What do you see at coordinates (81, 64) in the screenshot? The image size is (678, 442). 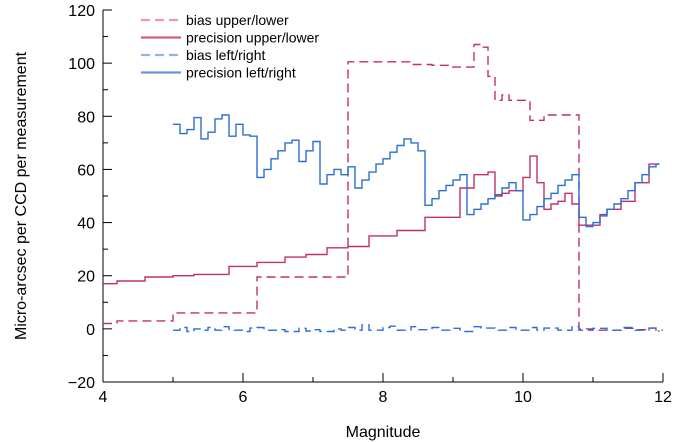 I see `y-tick-label: 100` at bounding box center [81, 64].